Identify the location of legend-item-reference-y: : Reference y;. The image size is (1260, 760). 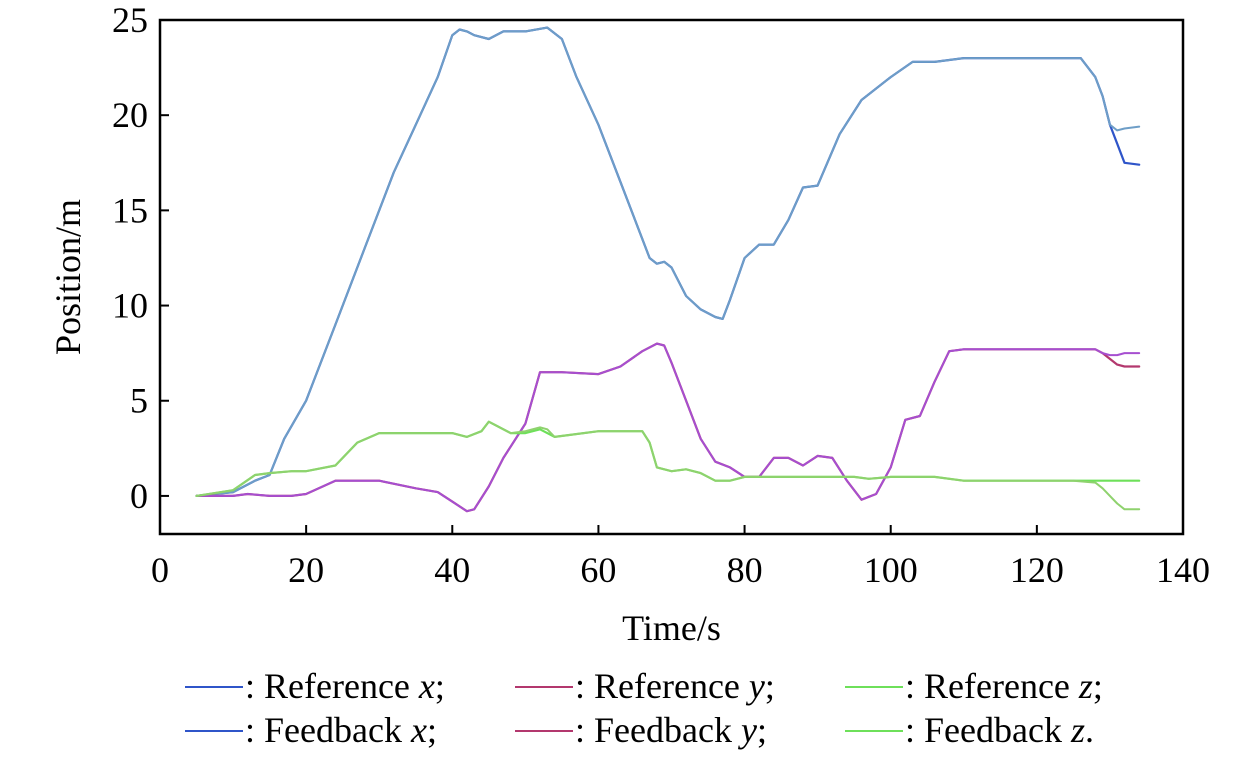
(680, 686).